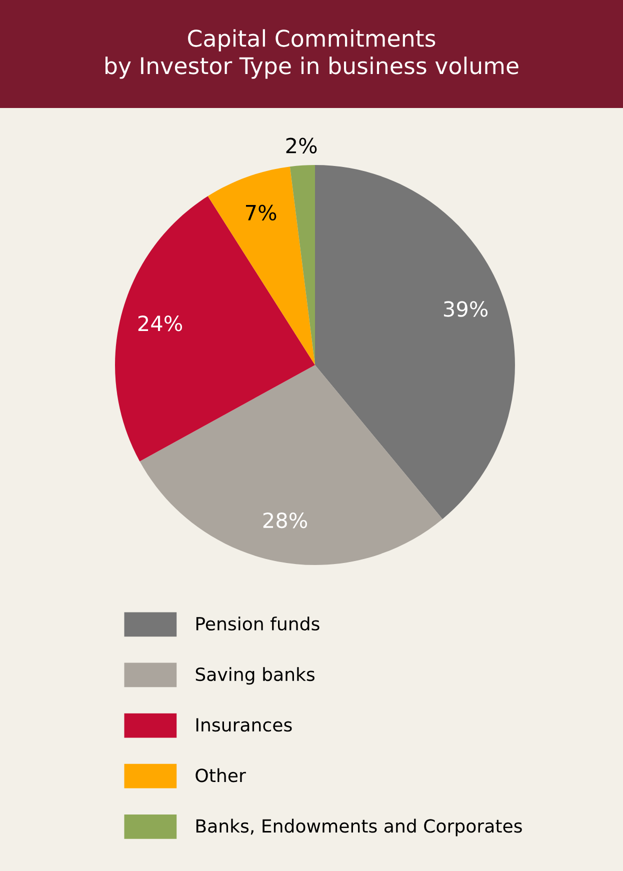  Describe the element at coordinates (221, 775) in the screenshot. I see `legend-label: Other` at that location.